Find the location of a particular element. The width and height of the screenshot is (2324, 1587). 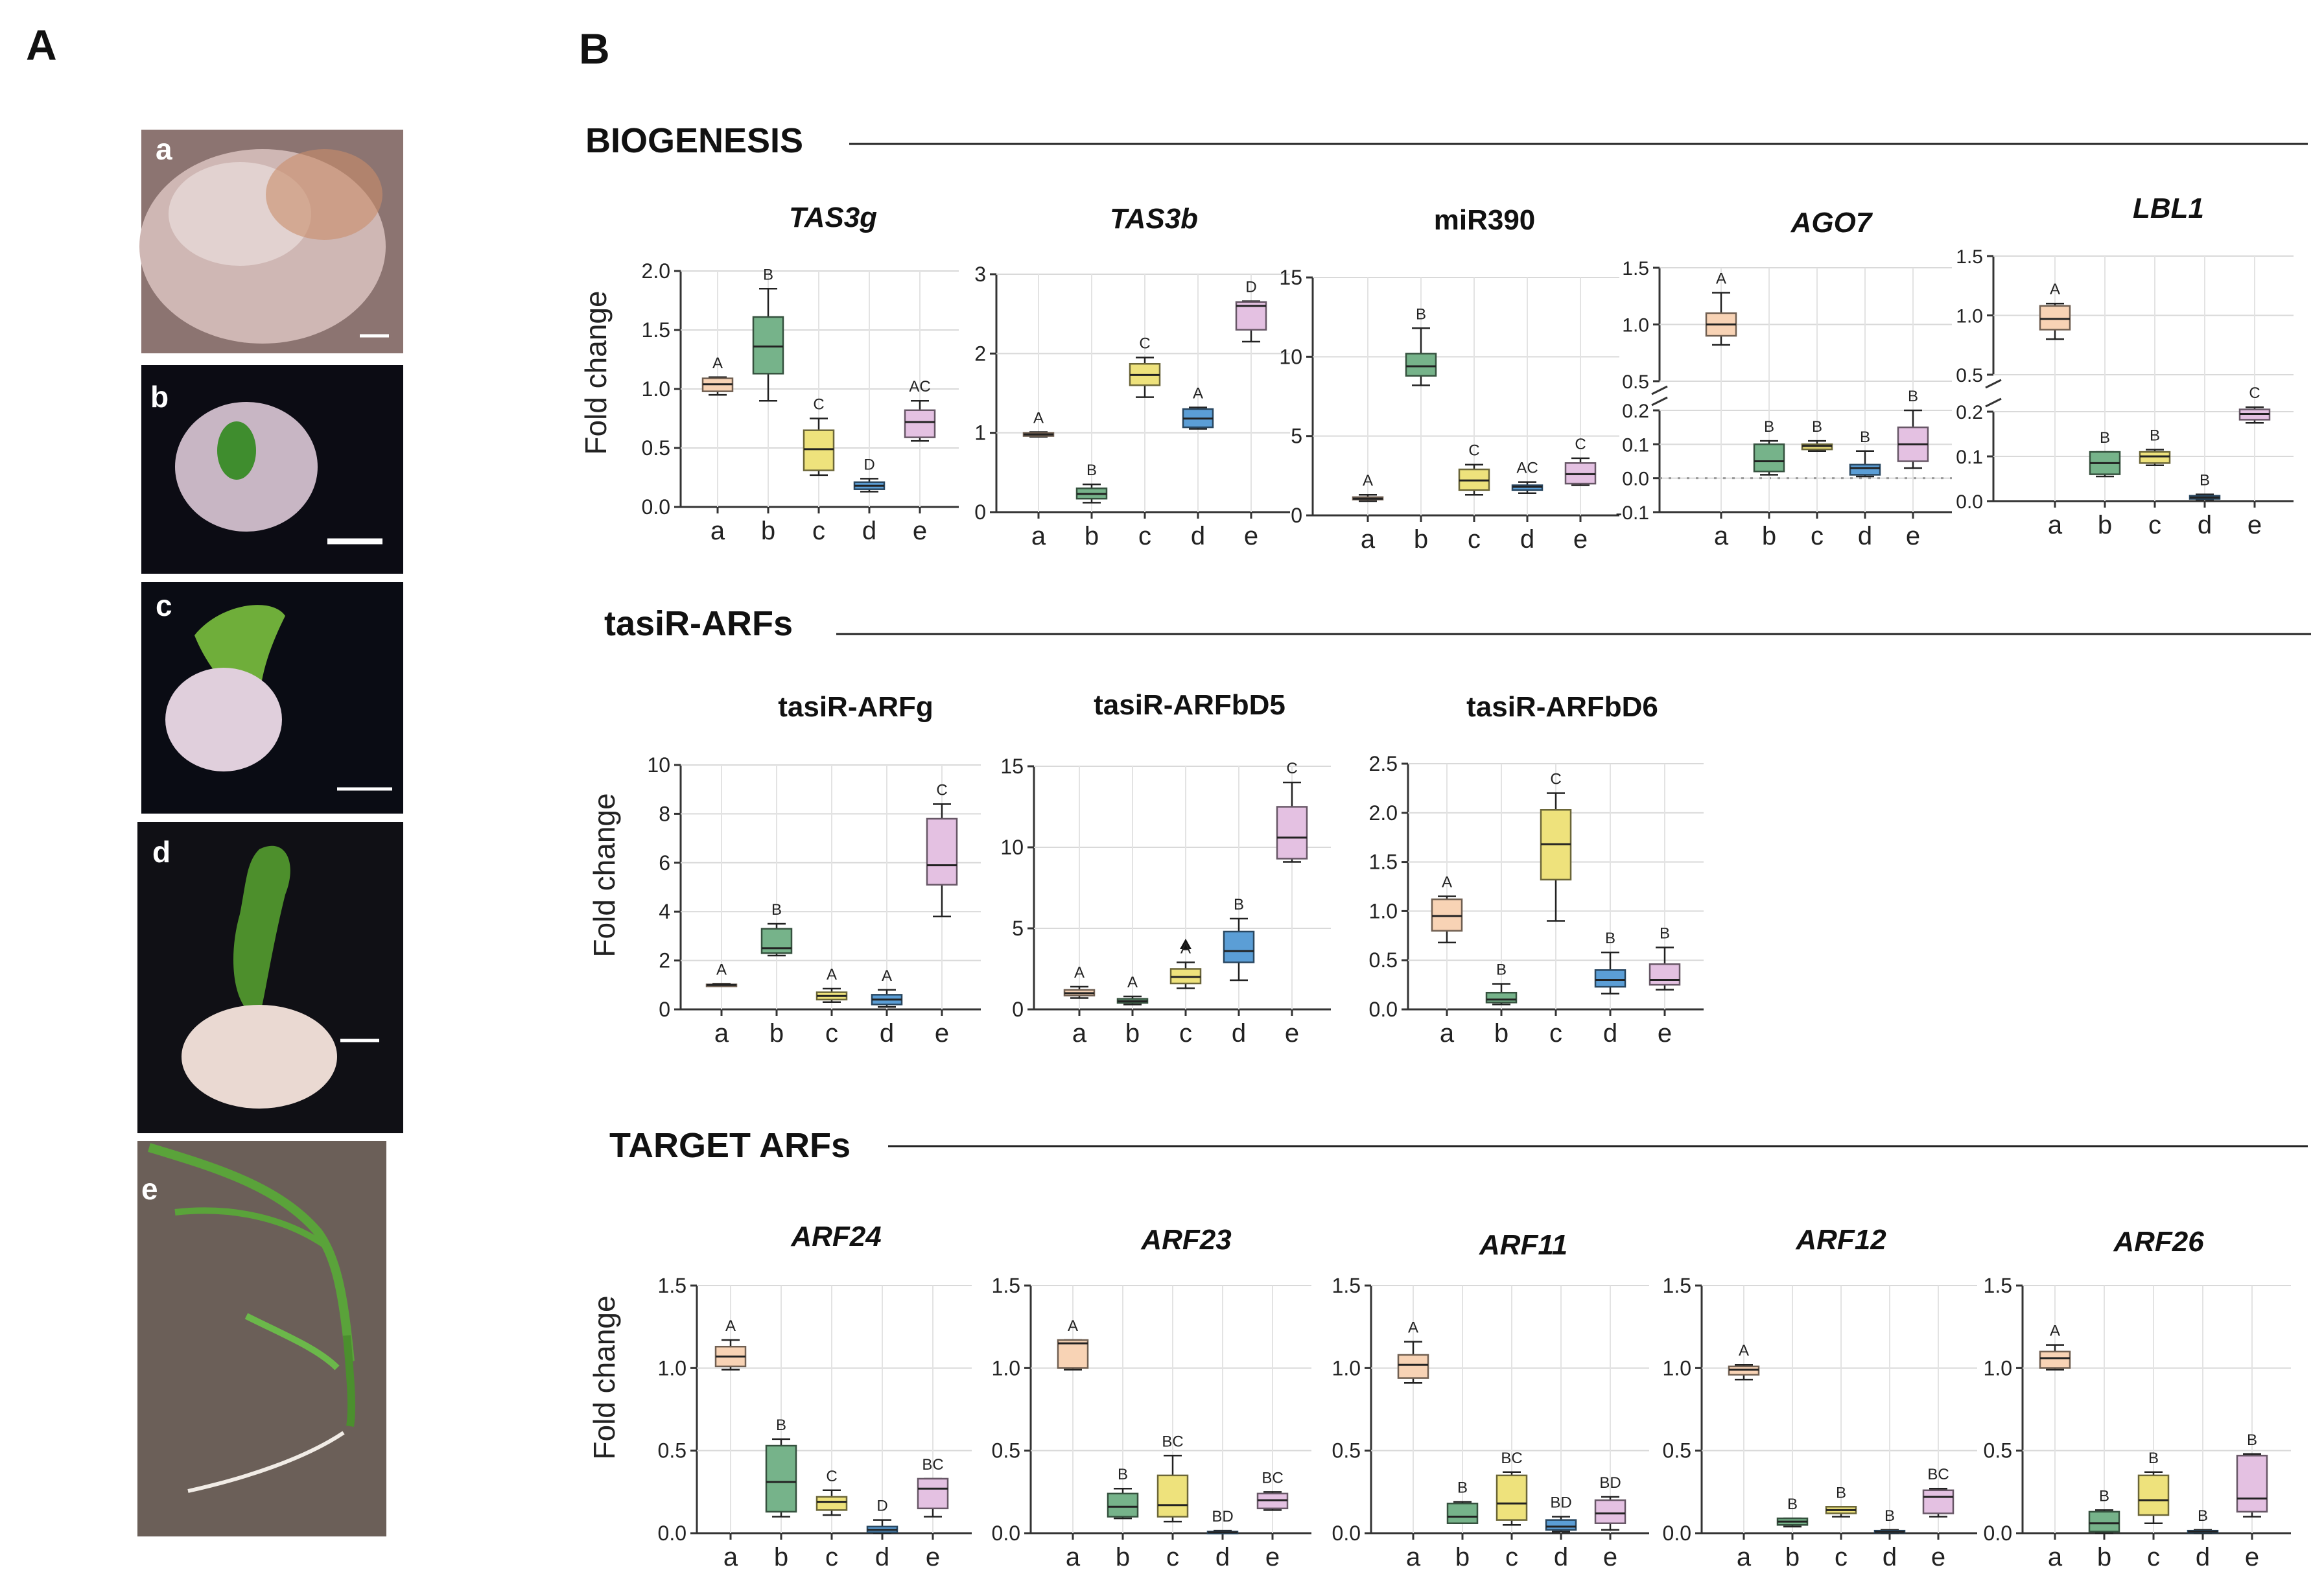

chart-title: ARF24 is located at coordinates (835, 1237).